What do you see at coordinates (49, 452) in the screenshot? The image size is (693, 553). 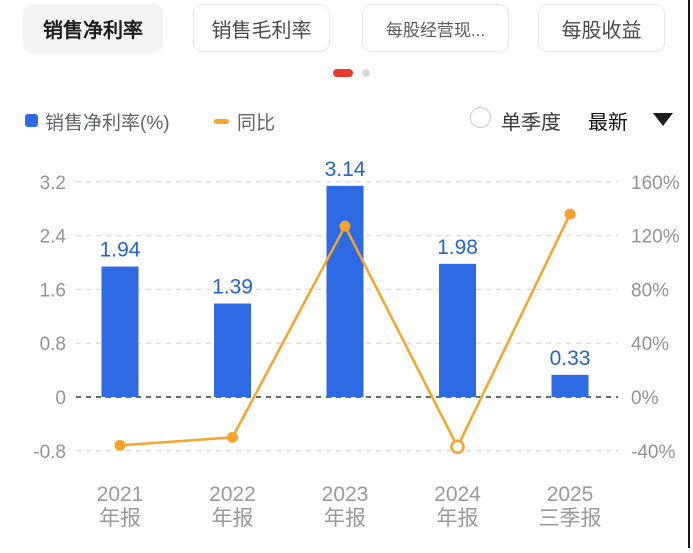 I see `left-axis-tick: -0.8` at bounding box center [49, 452].